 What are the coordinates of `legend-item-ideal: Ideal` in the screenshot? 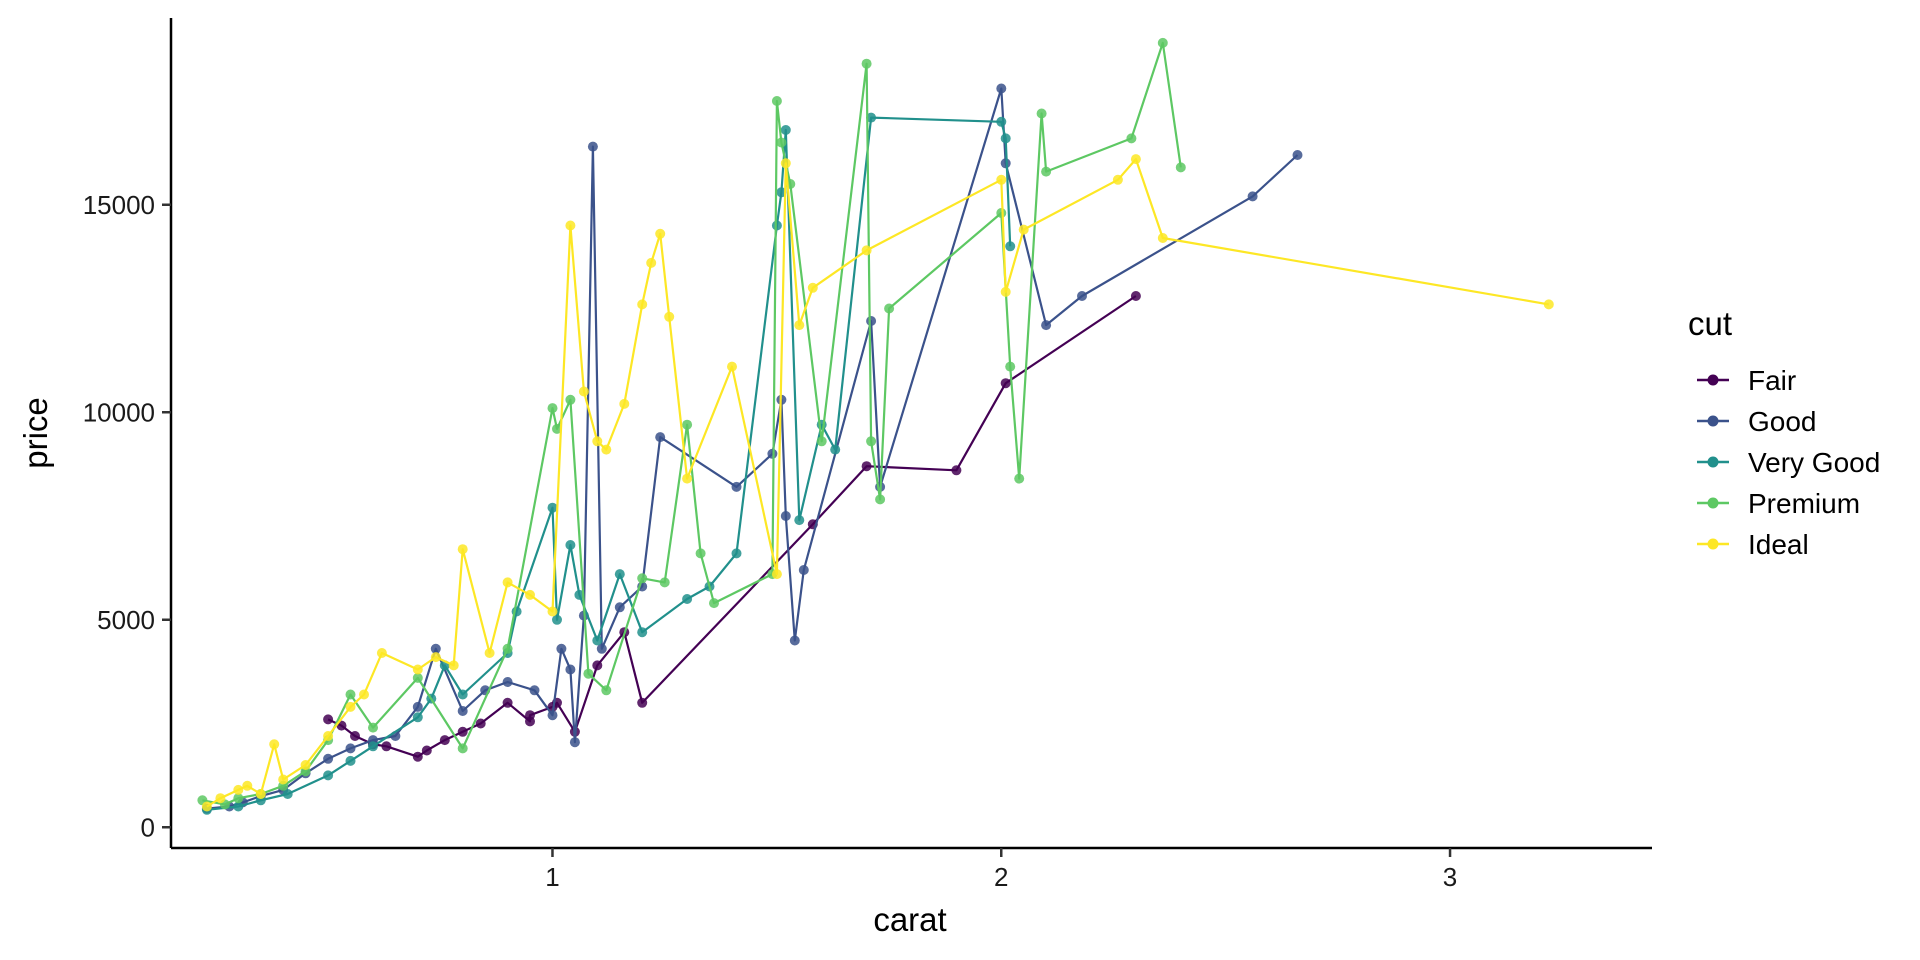 It's located at (1753, 544).